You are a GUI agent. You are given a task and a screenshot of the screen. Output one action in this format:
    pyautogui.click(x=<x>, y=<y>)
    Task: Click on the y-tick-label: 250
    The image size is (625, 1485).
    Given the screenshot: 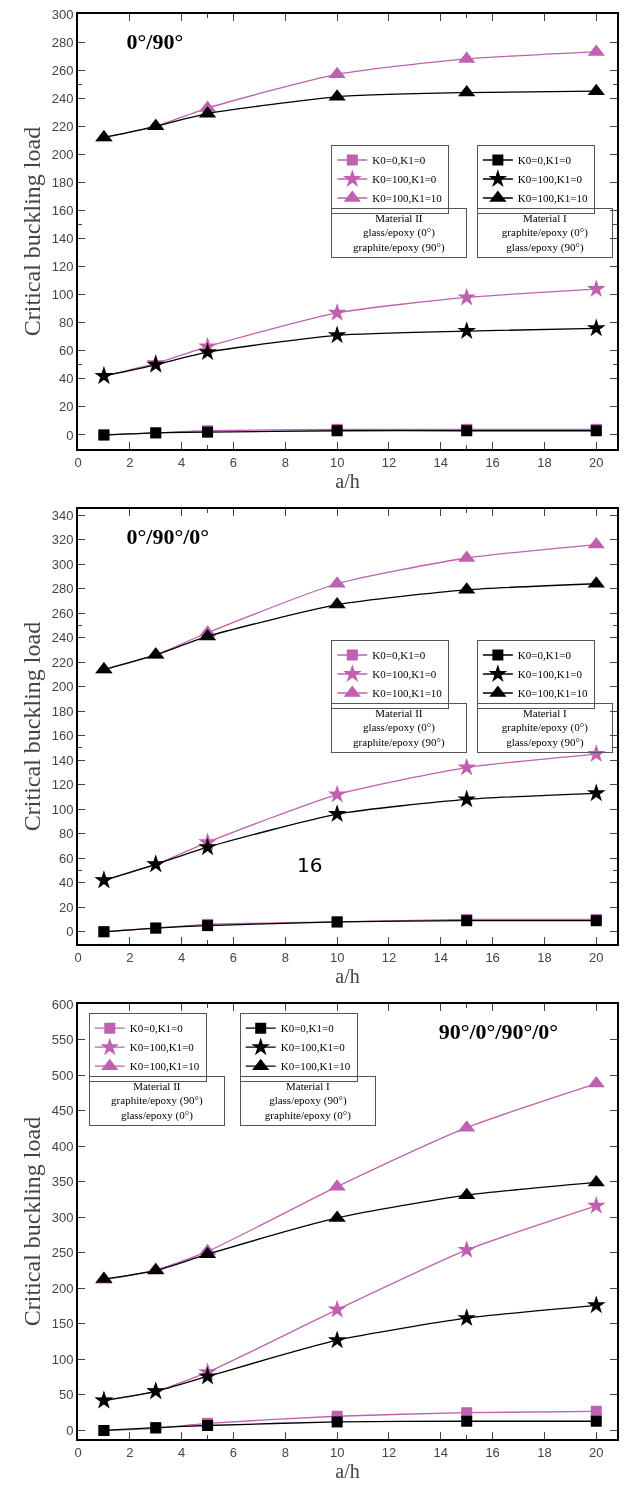 What is the action you would take?
    pyautogui.click(x=62, y=1253)
    